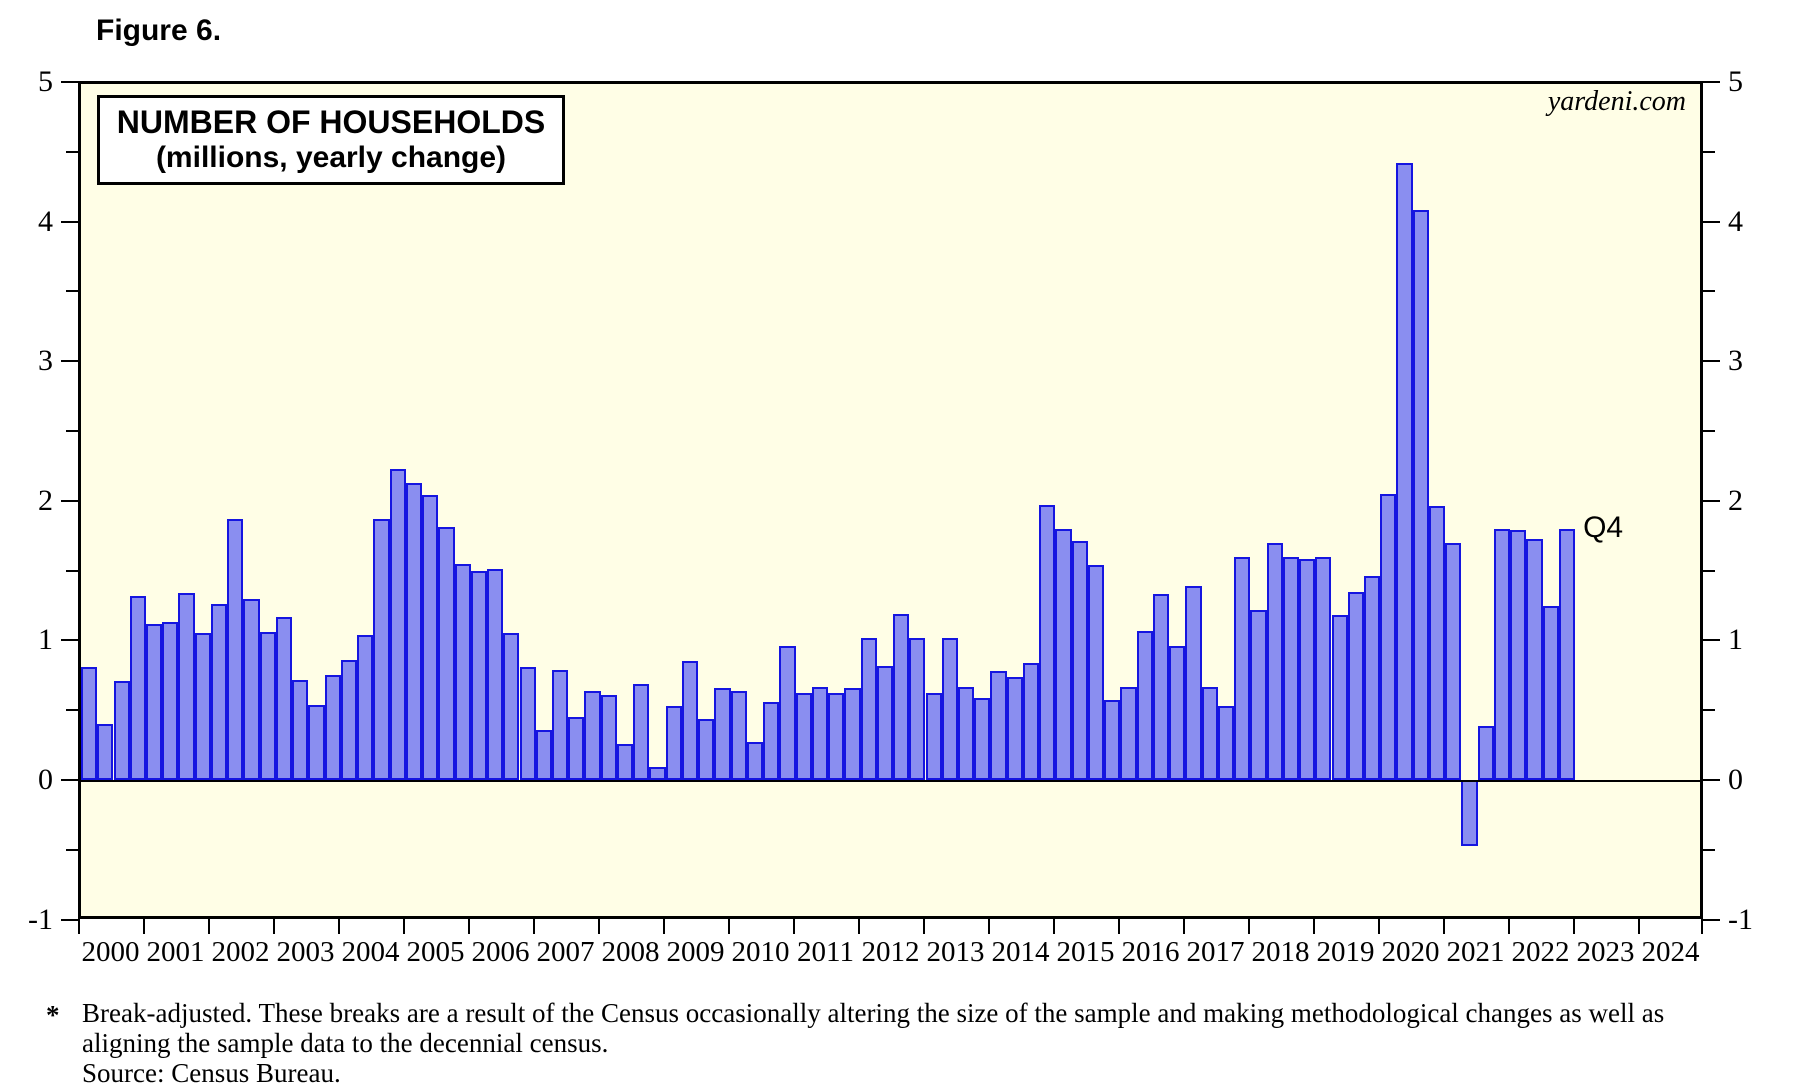 Image resolution: width=1802 pixels, height=1091 pixels. What do you see at coordinates (1020, 952) in the screenshot?
I see `x-year-label: 2014` at bounding box center [1020, 952].